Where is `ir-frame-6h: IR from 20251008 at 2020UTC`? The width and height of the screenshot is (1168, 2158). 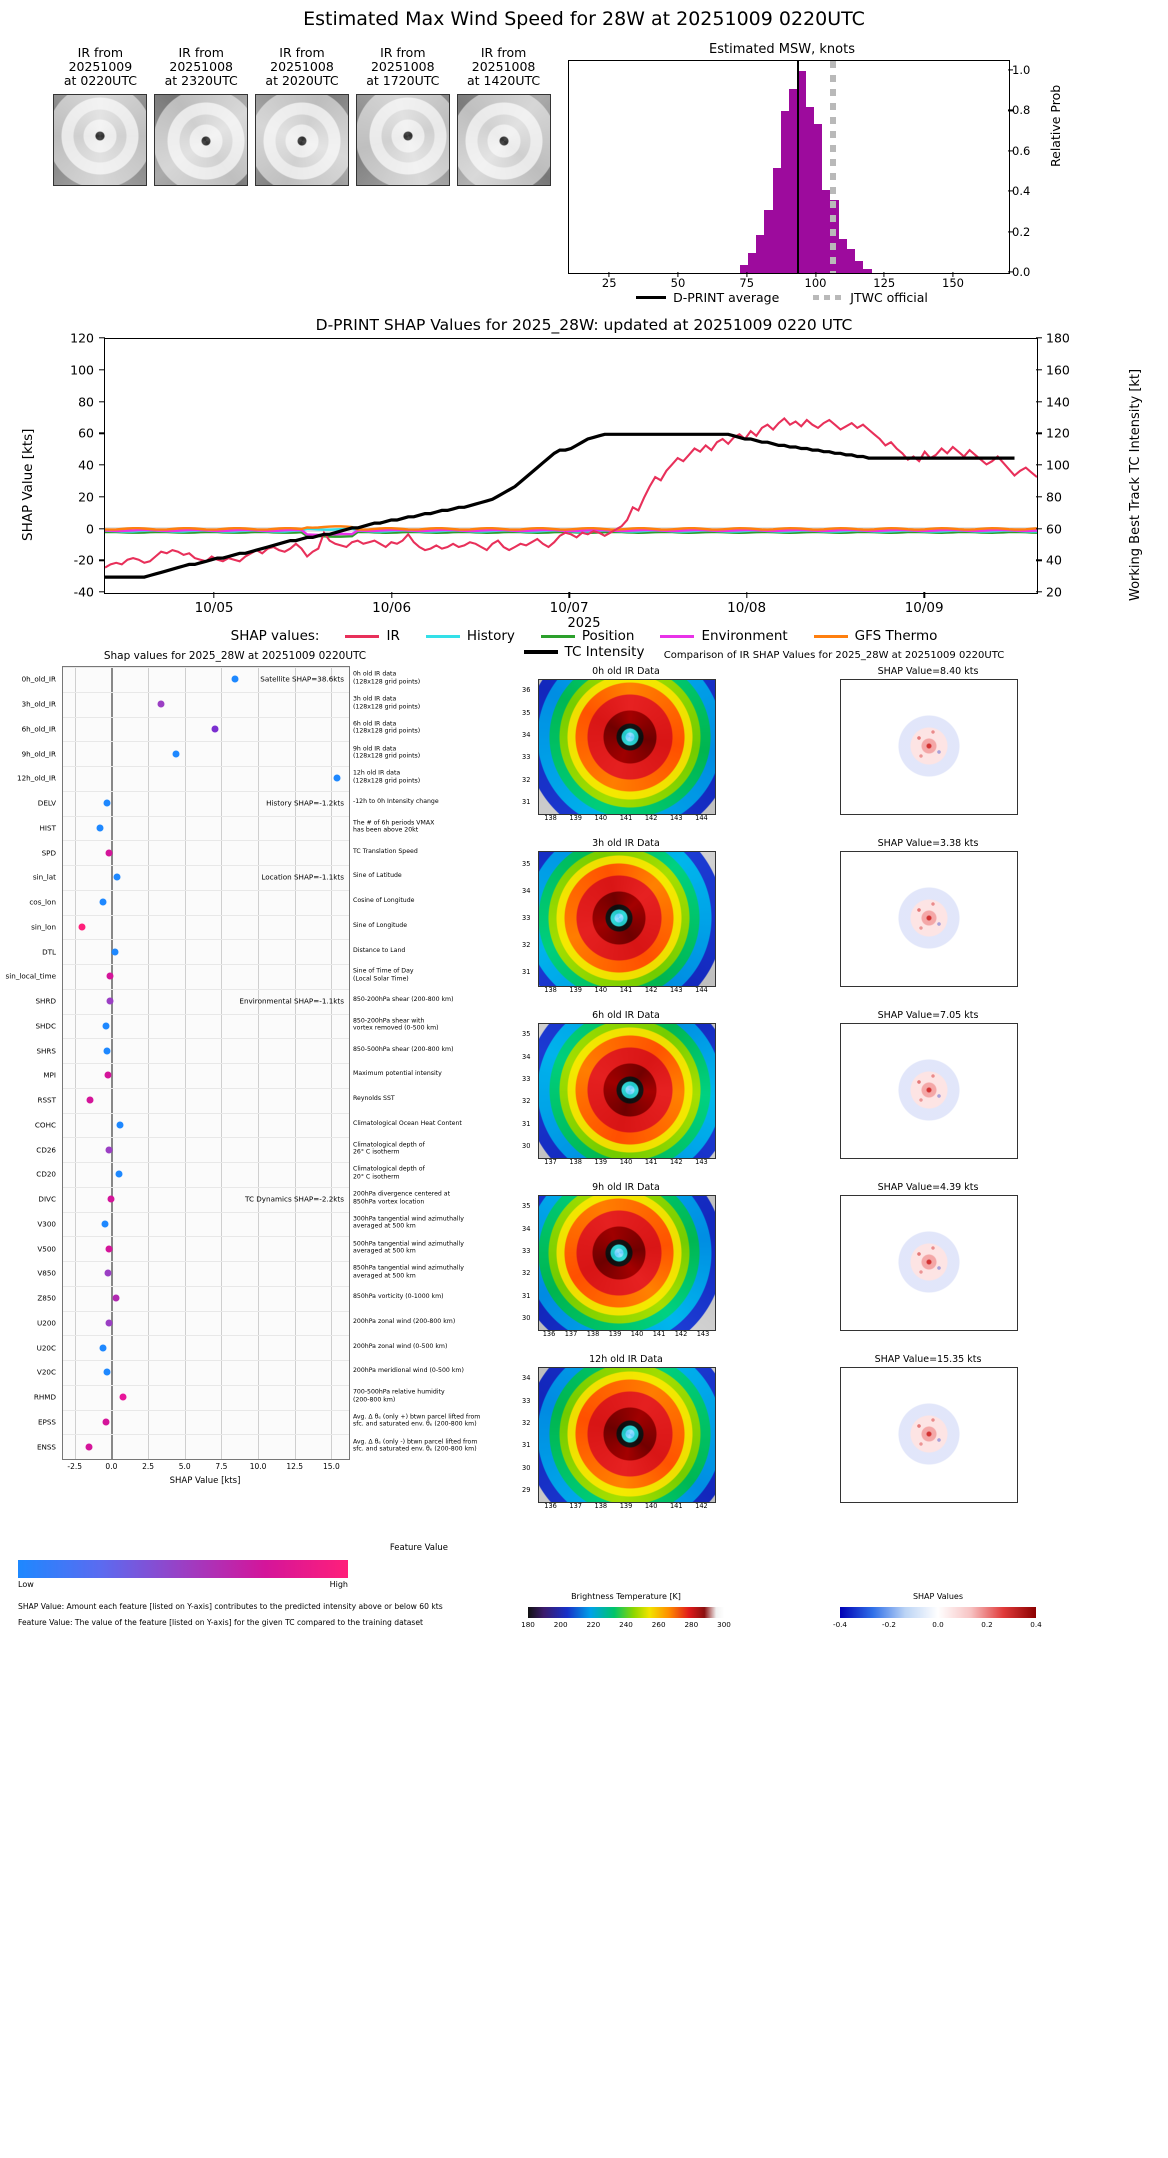
ir-frame-6h: IR from 20251008 at 2020UTC is located at coordinates (302, 116).